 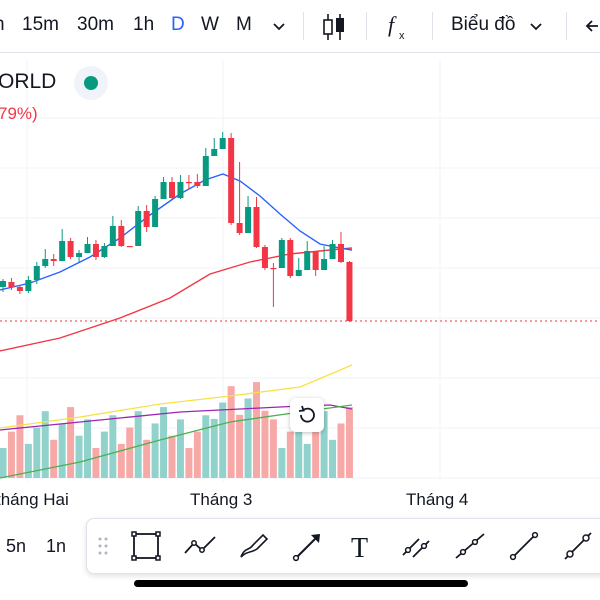 I want to click on range-5n-button: 5n, so click(x=16, y=546).